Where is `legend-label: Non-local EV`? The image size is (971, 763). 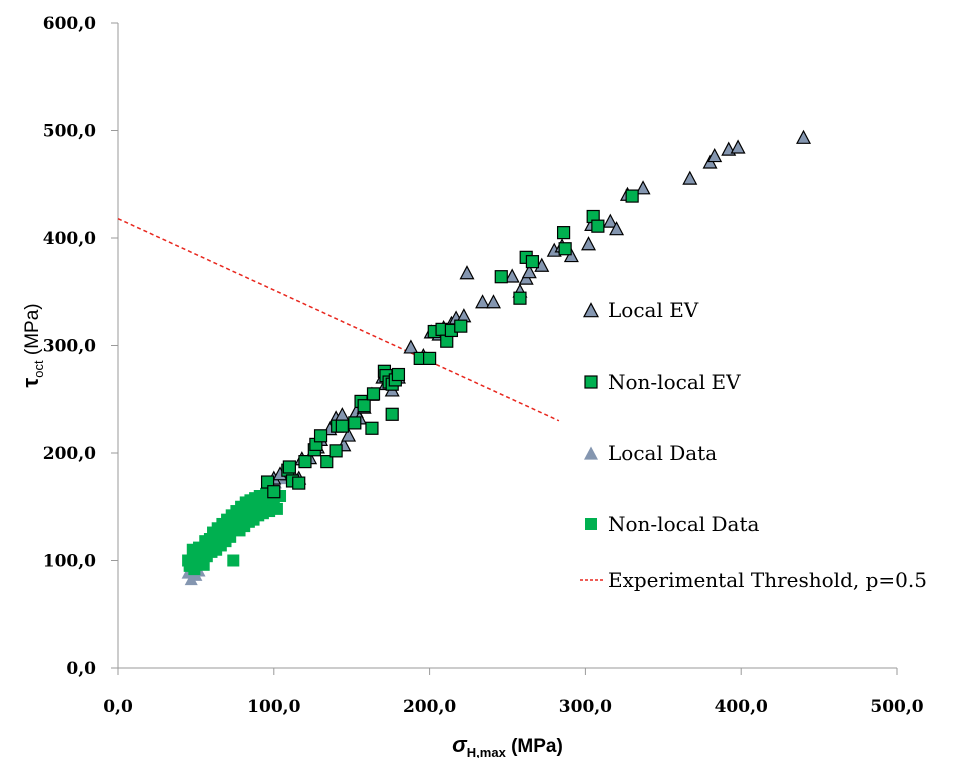
legend-label: Non-local EV is located at coordinates (674, 382).